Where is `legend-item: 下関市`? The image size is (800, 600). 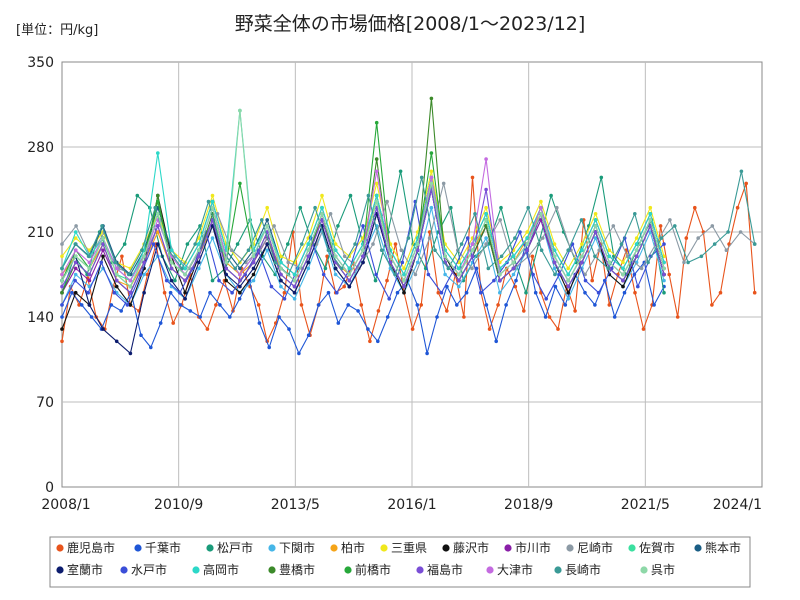
legend-item: 下関市 is located at coordinates (291, 547).